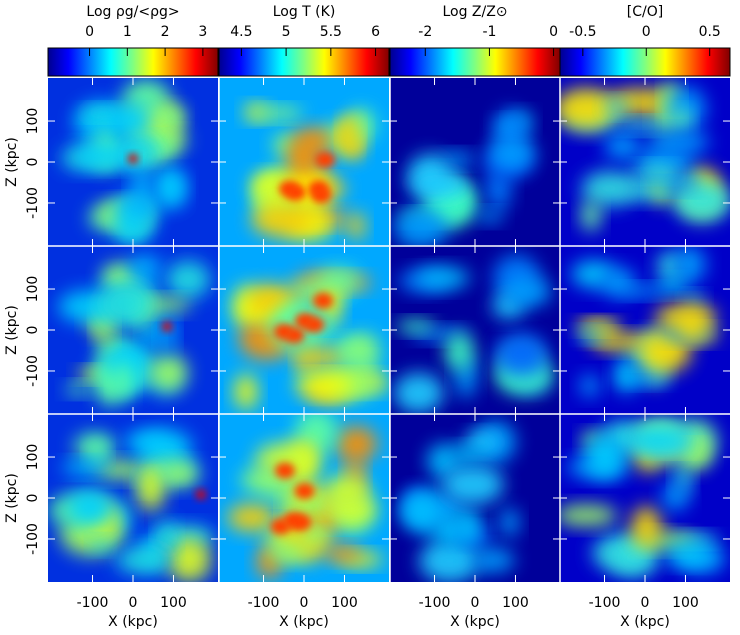  What do you see at coordinates (202, 32) in the screenshot?
I see `colorbar-tick-label: 3` at bounding box center [202, 32].